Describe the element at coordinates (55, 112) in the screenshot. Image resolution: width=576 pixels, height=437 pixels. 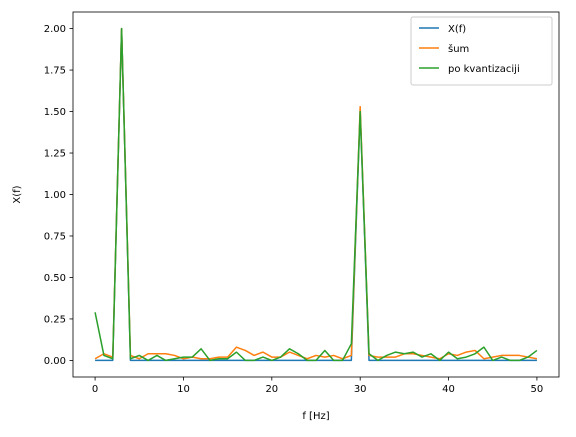
I see `y-tick-label: 1.50` at that location.